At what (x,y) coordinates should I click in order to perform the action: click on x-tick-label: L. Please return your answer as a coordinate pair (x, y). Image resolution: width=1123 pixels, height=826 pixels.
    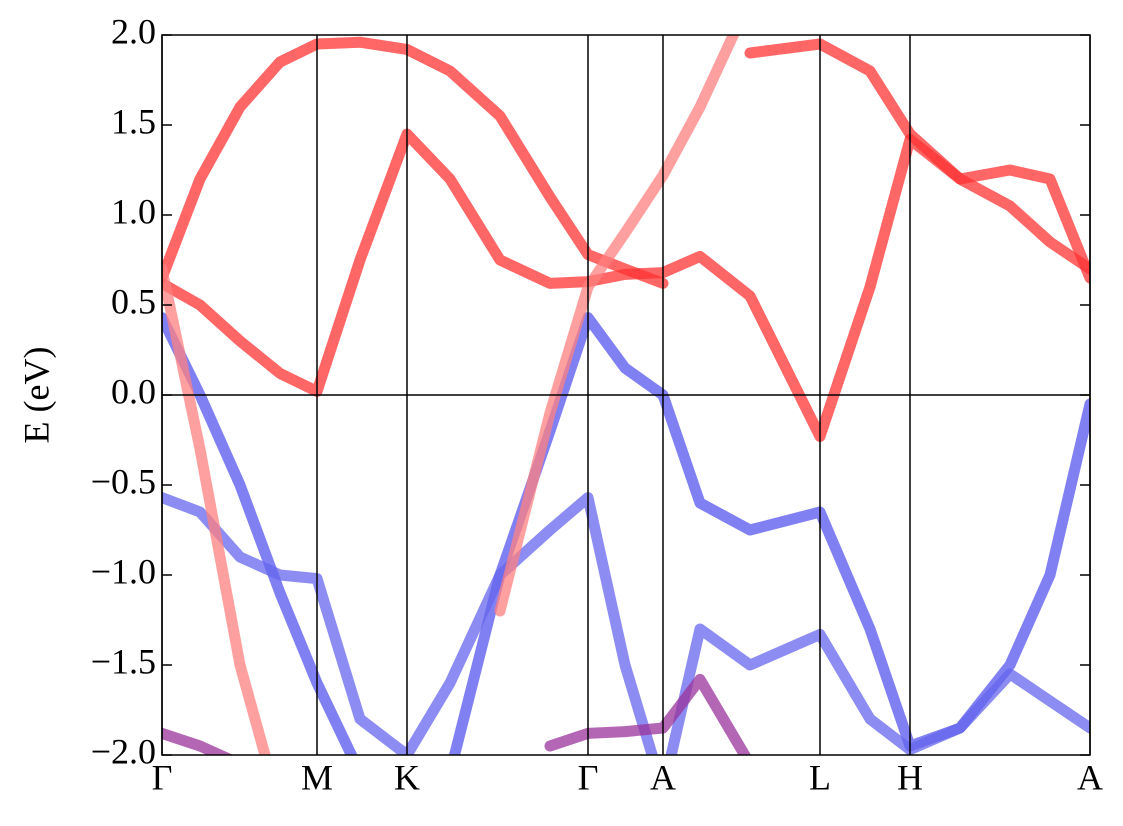
    Looking at the image, I should click on (820, 777).